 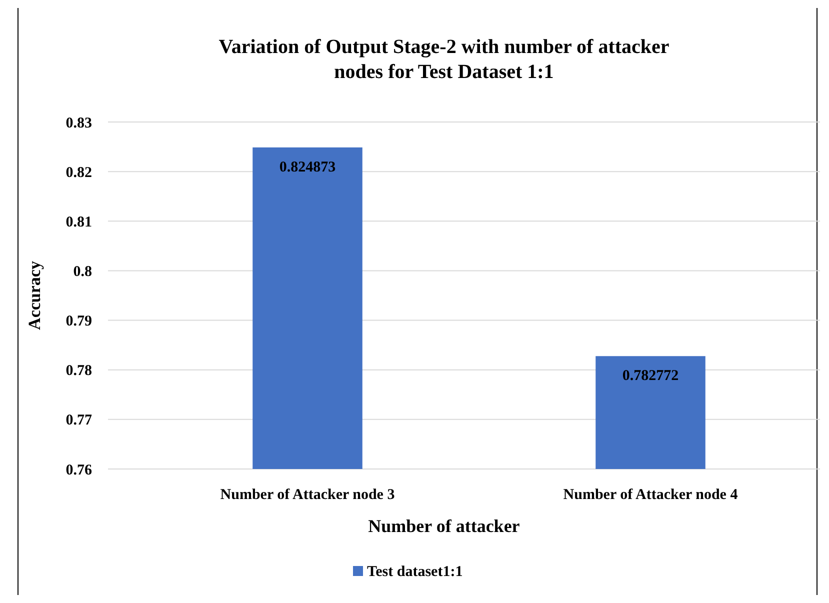 I want to click on data-label: 0.824873, so click(x=307, y=167).